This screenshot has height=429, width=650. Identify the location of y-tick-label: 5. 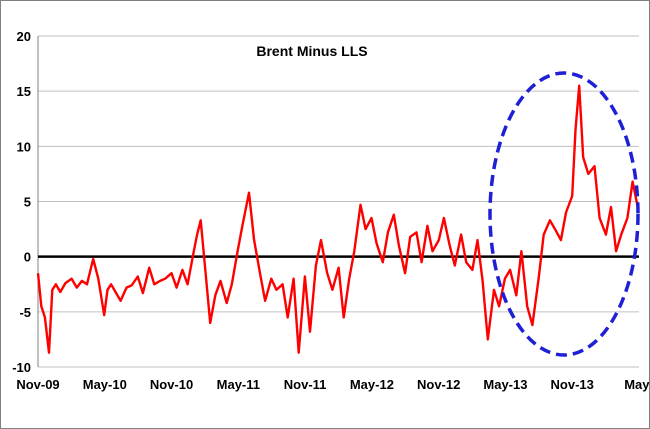
(27, 202).